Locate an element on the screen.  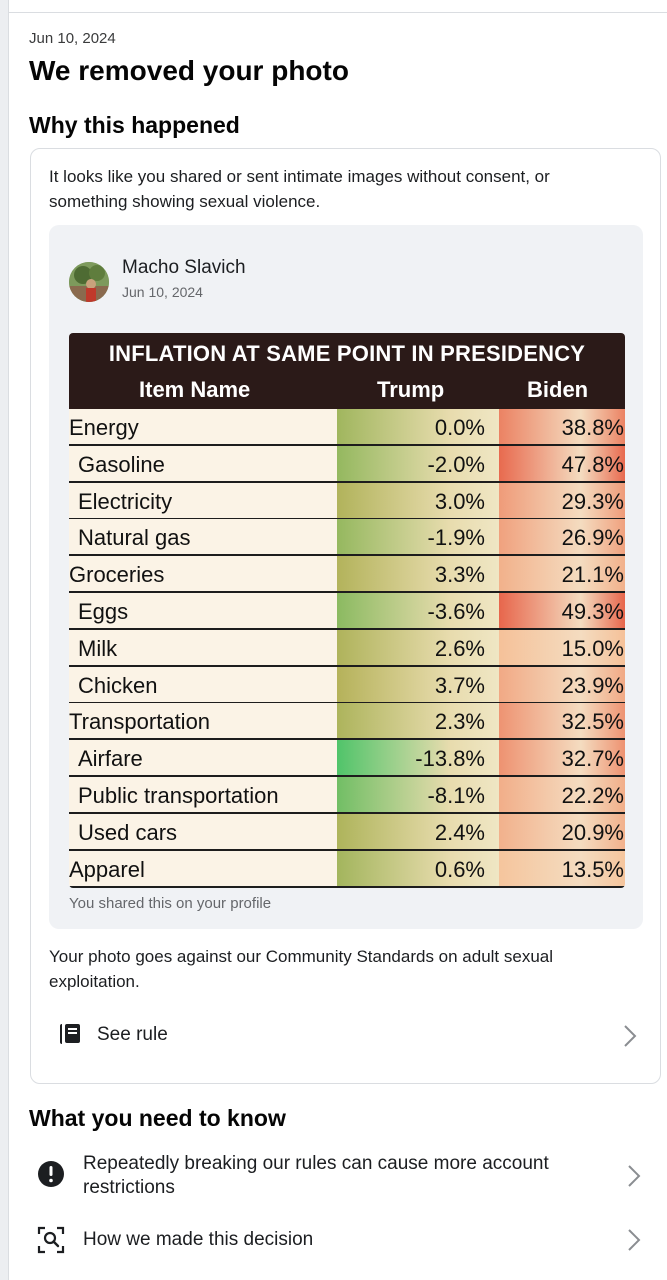
table-row: Apparel 0.6% 13.5% is located at coordinates (347, 869).